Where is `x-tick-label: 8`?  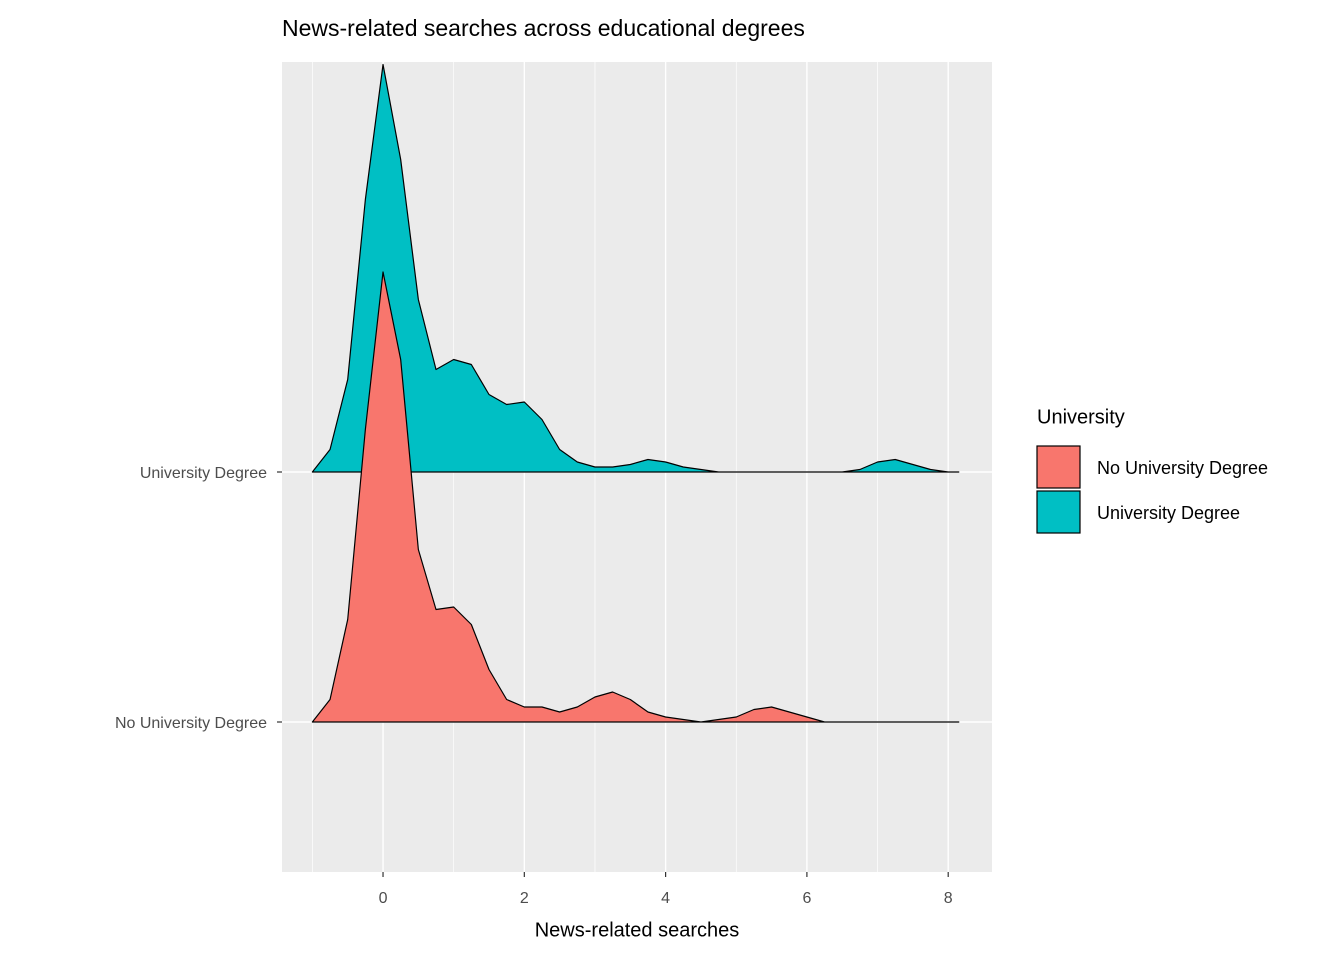 x-tick-label: 8 is located at coordinates (948, 898).